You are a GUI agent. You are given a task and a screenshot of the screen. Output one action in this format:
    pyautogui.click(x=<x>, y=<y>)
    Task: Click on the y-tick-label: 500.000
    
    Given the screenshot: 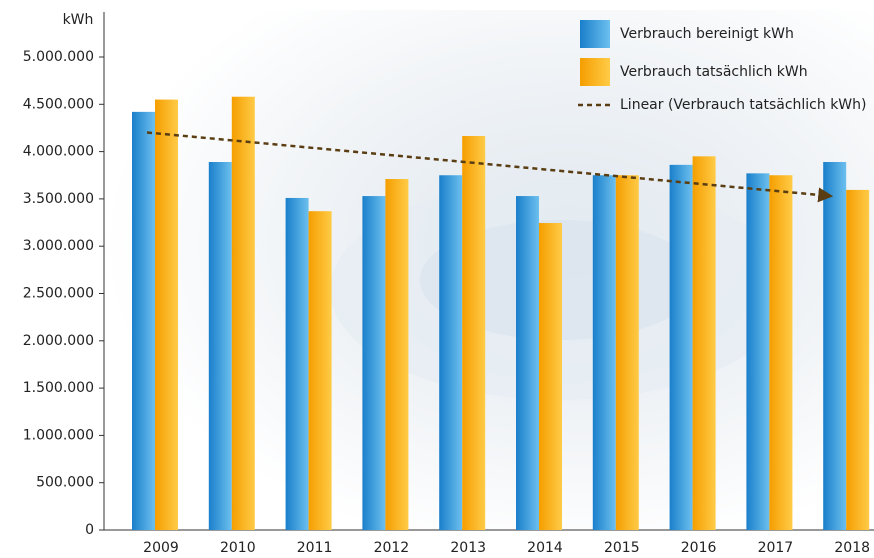 What is the action you would take?
    pyautogui.click(x=65, y=483)
    